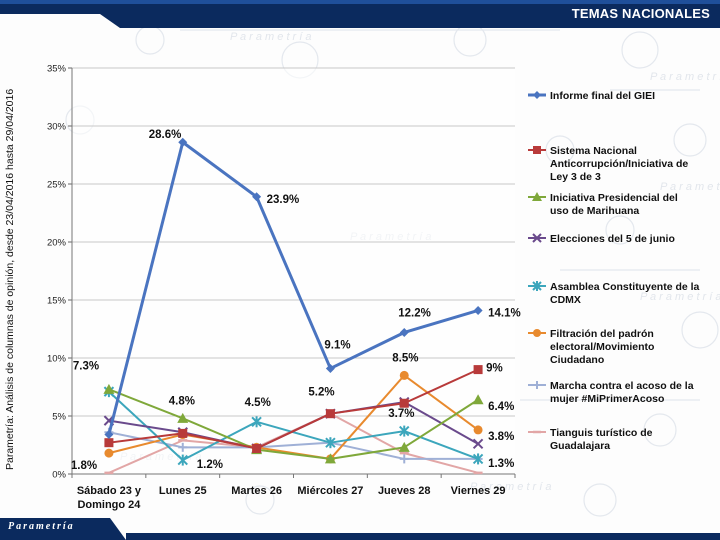 This screenshot has height=540, width=720. Describe the element at coordinates (59, 417) in the screenshot. I see `y-tick-label: 5%` at that location.